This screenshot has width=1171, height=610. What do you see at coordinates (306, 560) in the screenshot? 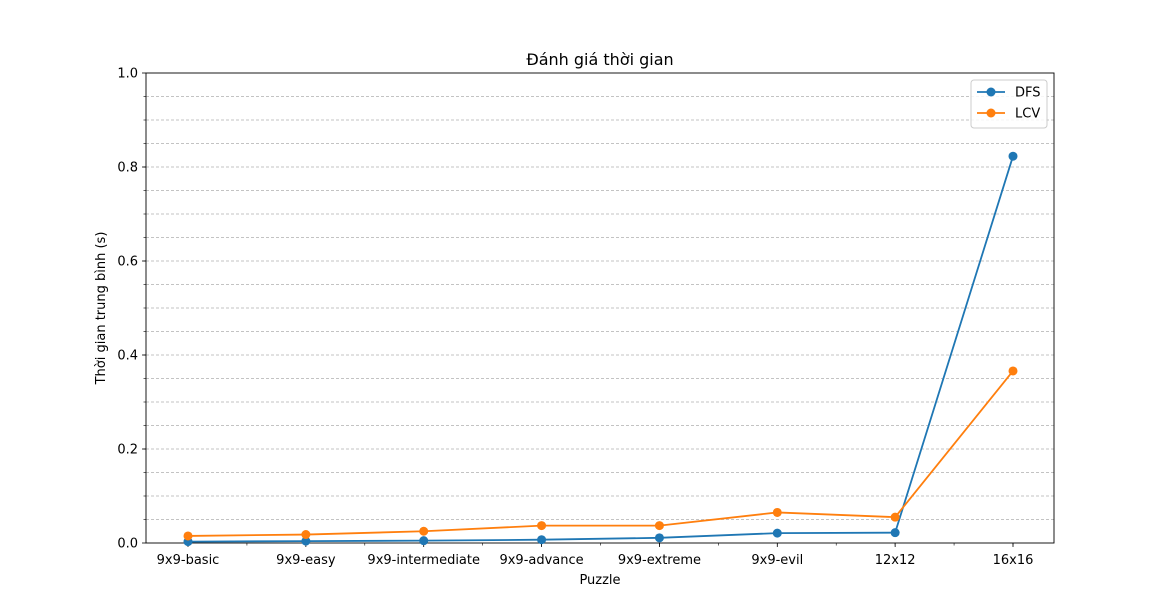
I see `x-tick-label: 9x9-easy` at bounding box center [306, 560].